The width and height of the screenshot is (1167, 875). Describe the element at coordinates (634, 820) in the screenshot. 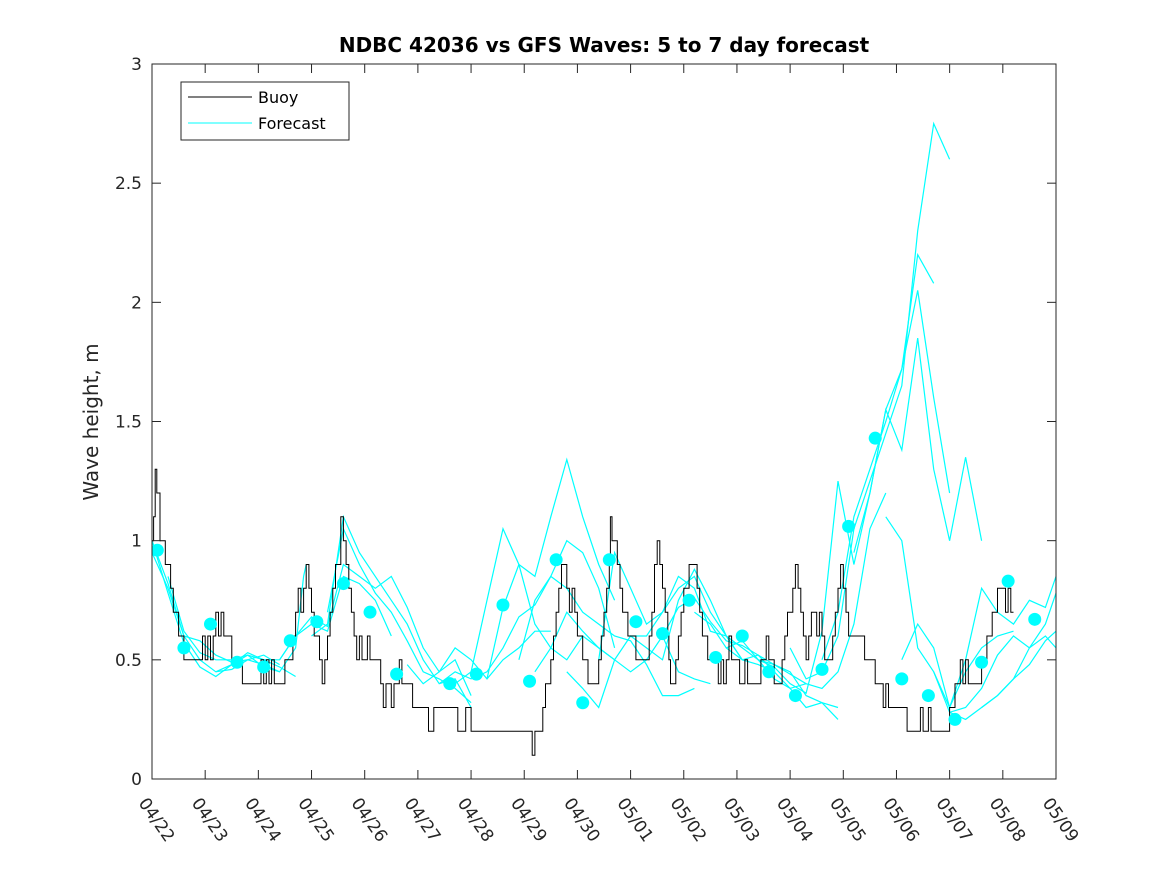

I see `x-tick-label-9: 05/01` at that location.